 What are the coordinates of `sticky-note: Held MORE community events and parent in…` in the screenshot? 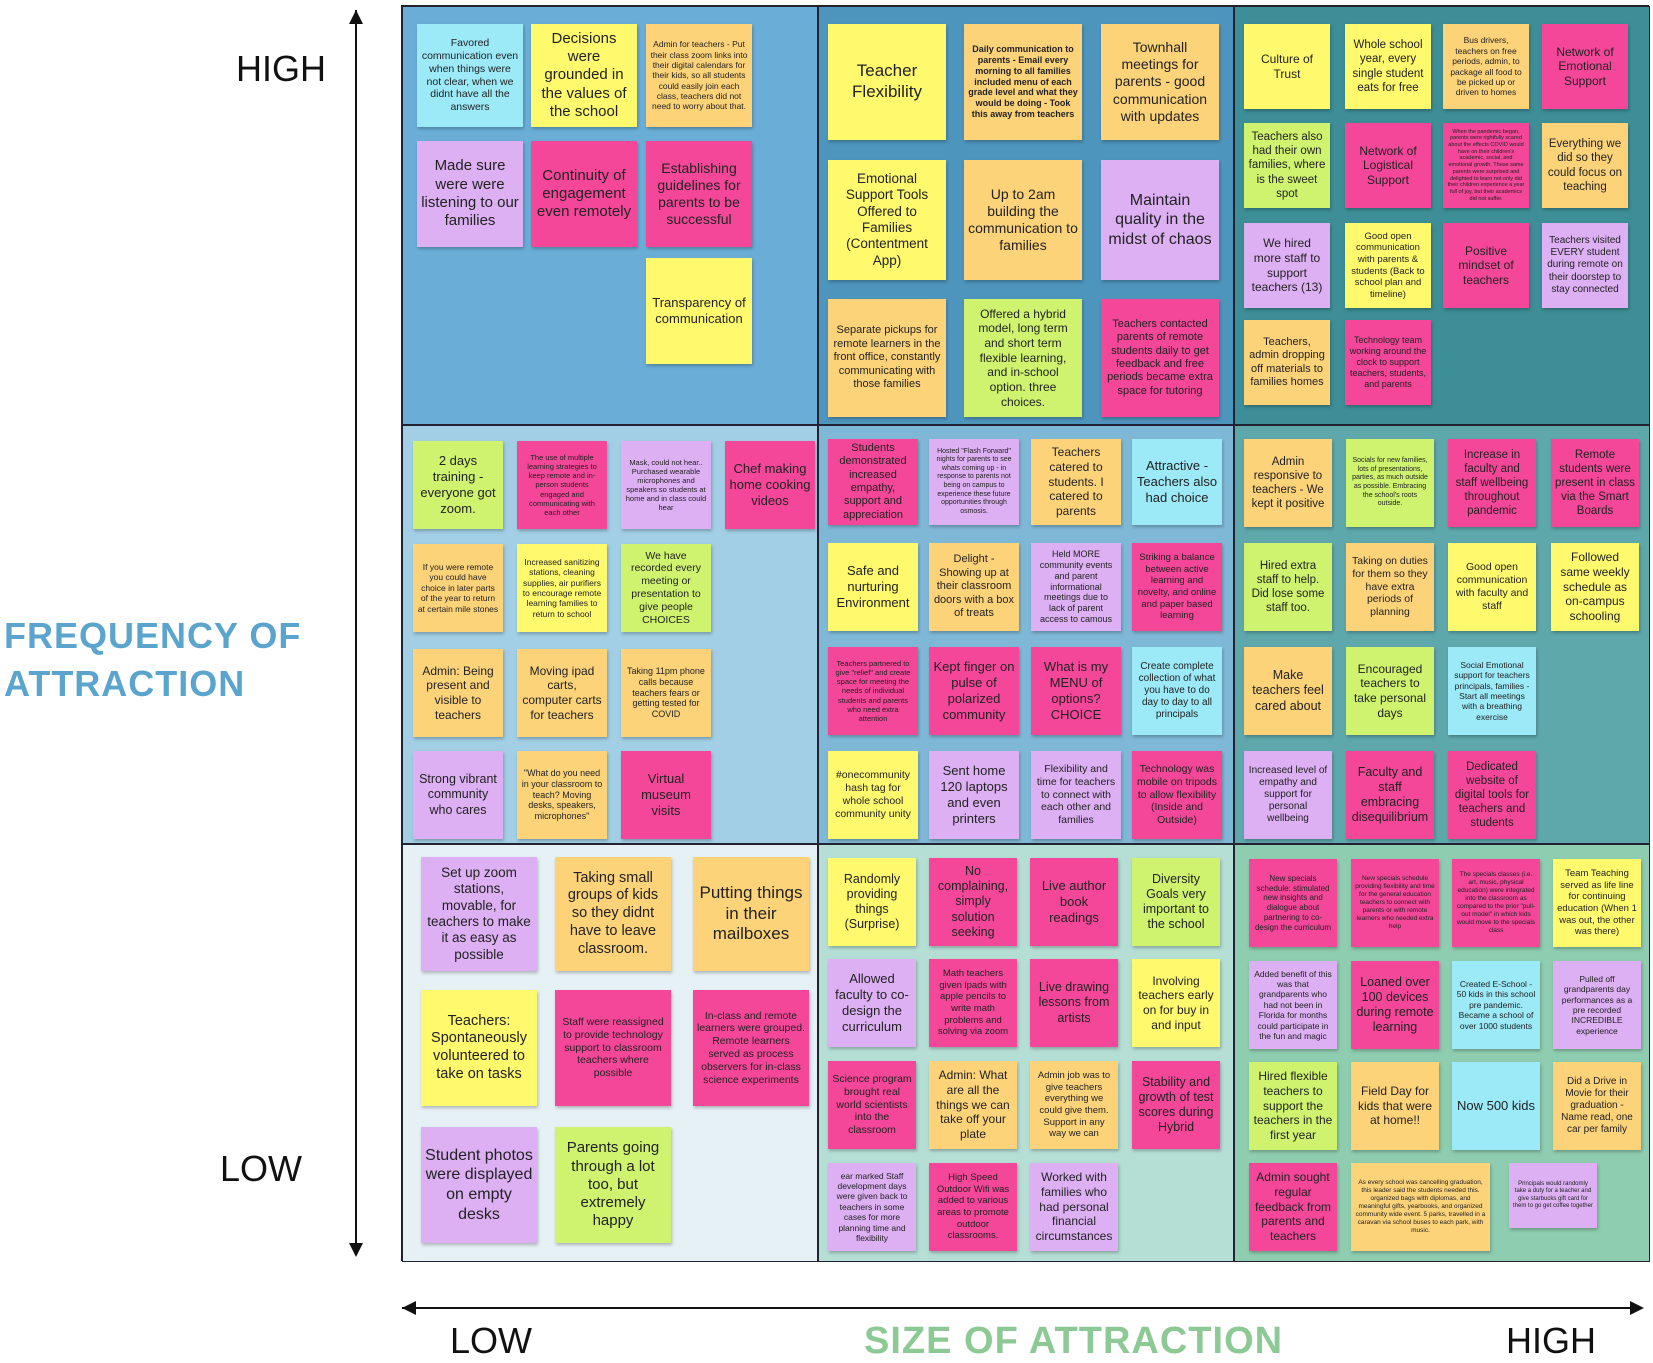 It's located at (1076, 587).